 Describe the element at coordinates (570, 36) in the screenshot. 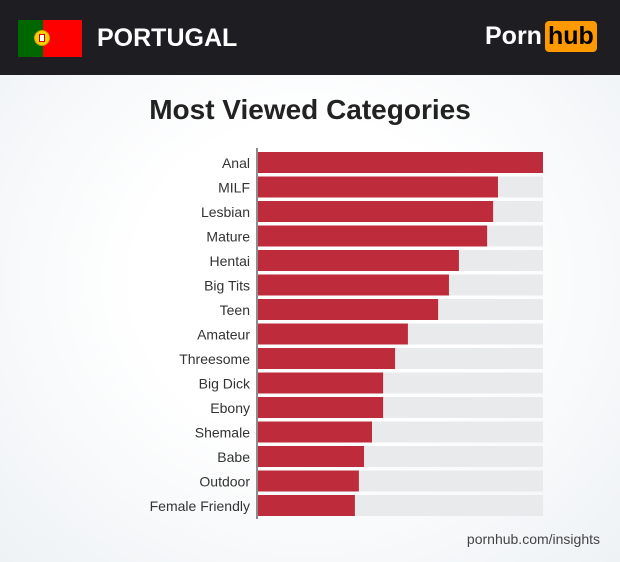

I see `logo-right: hub` at that location.